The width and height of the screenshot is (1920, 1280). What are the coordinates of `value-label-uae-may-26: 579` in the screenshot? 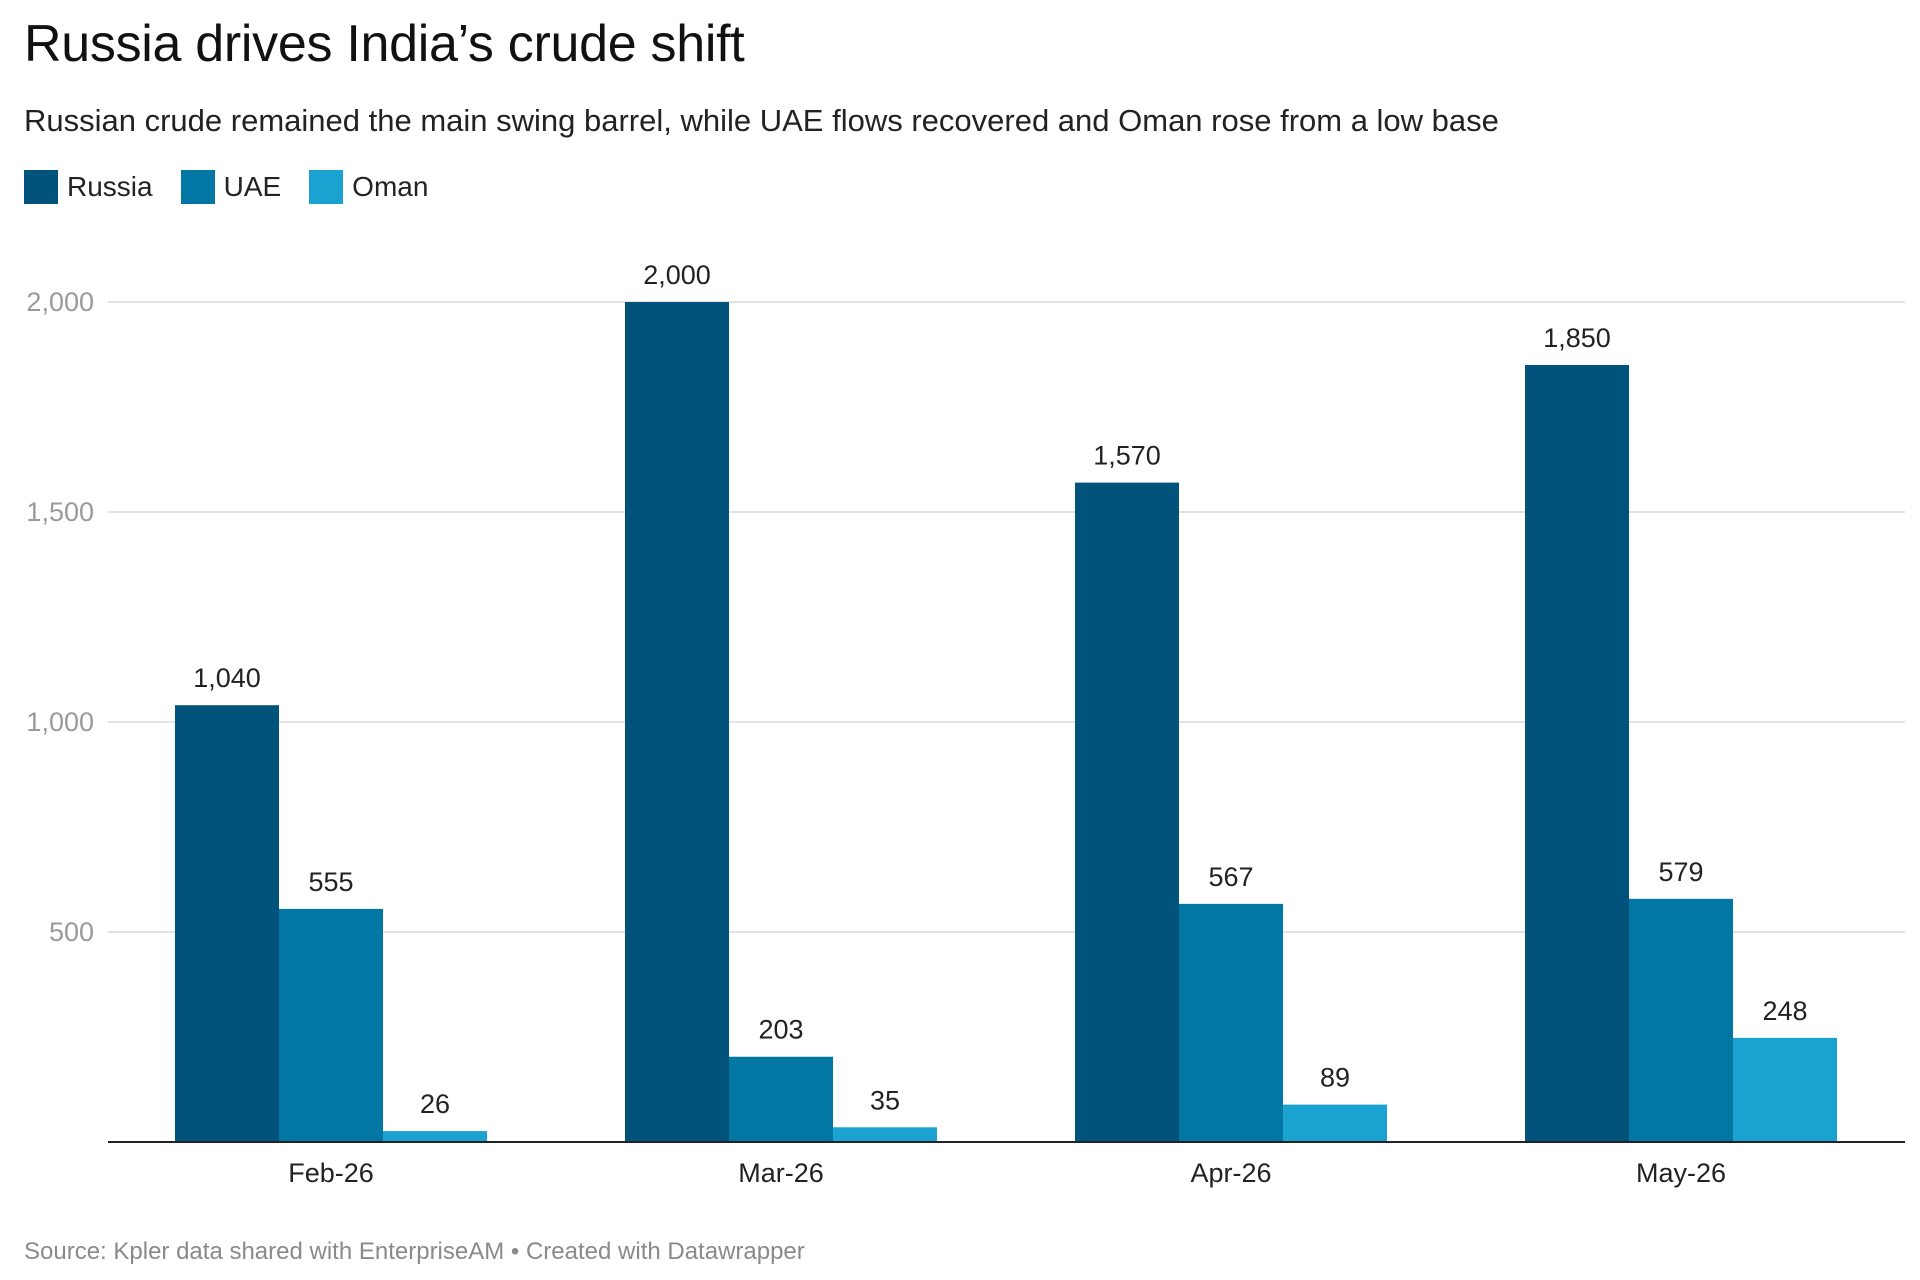 It's located at (1680, 872).